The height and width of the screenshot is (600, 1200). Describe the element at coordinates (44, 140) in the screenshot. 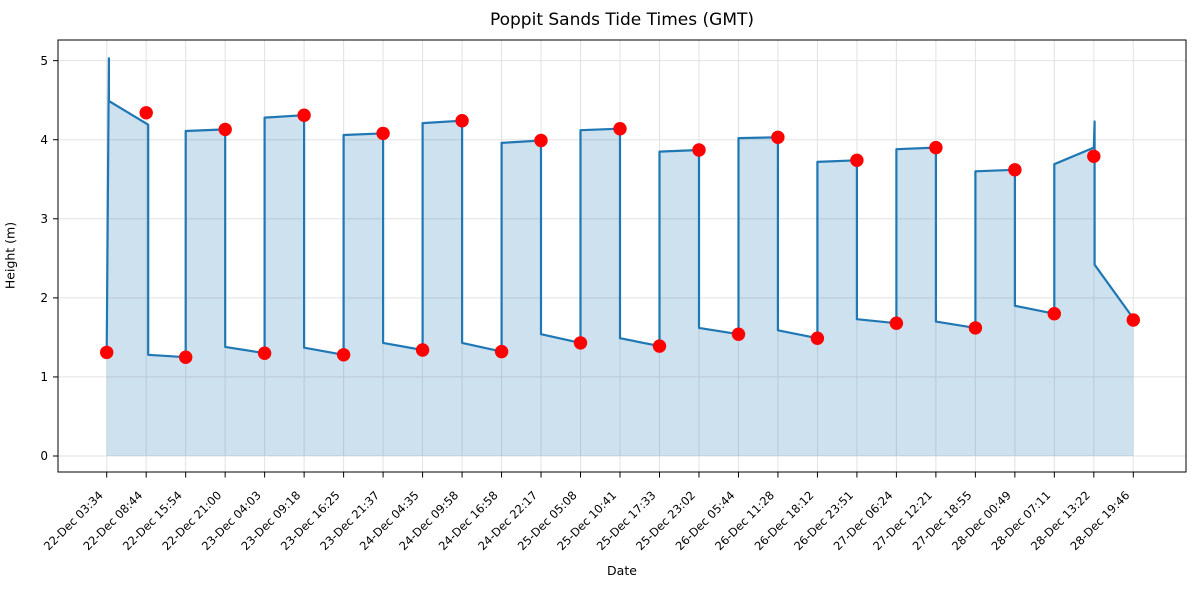

I see `y-tick-label: 4` at that location.